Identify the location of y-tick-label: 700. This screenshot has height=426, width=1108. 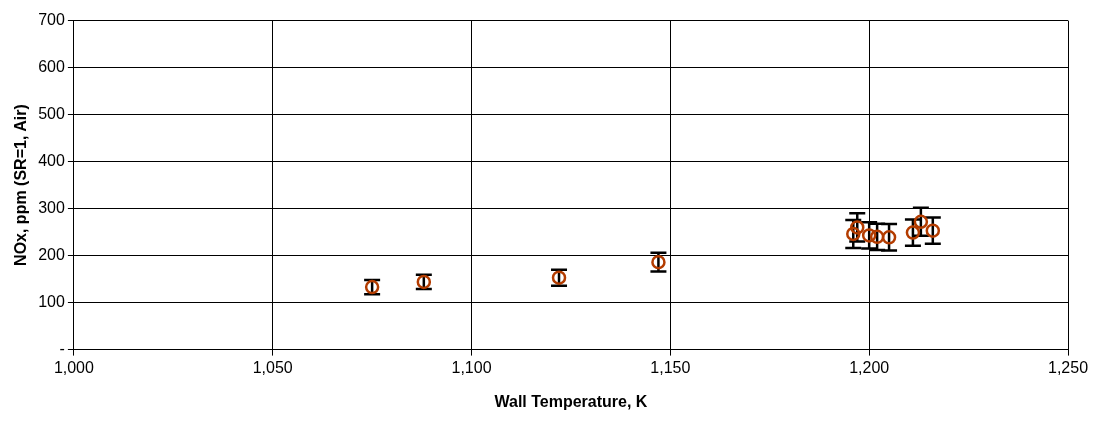
(51, 20).